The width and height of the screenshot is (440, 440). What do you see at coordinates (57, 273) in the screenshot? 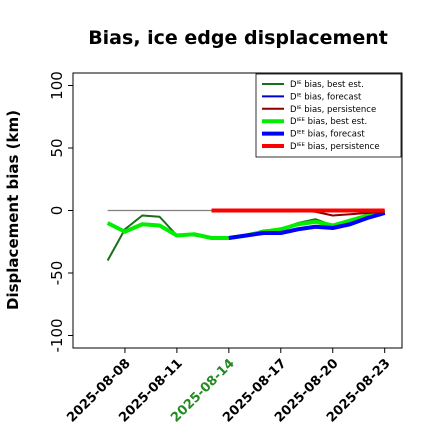
I see `y-tick-label: -50` at bounding box center [57, 273].